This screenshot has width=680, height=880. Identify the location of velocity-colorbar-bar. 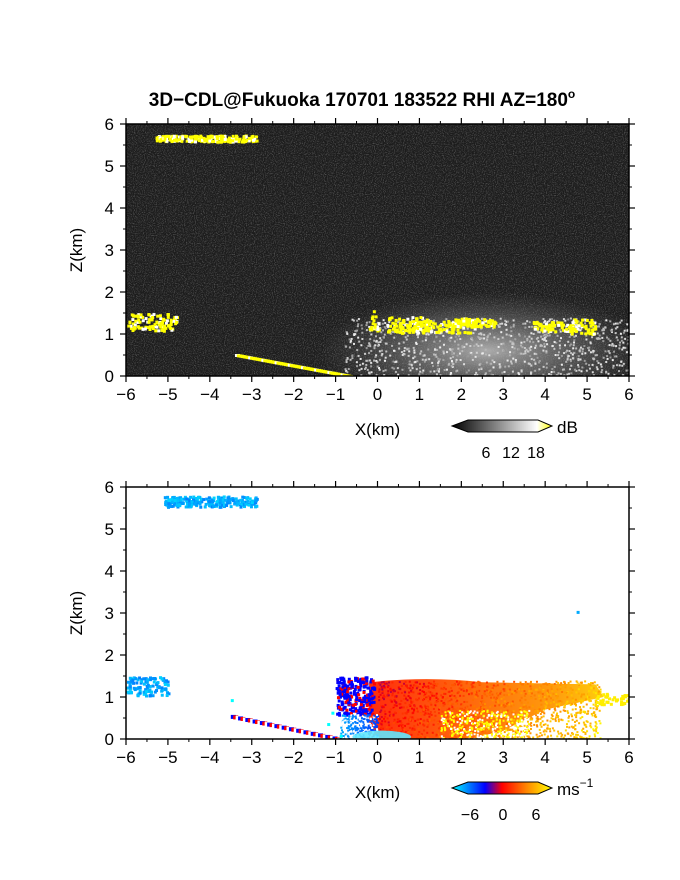
(502, 788).